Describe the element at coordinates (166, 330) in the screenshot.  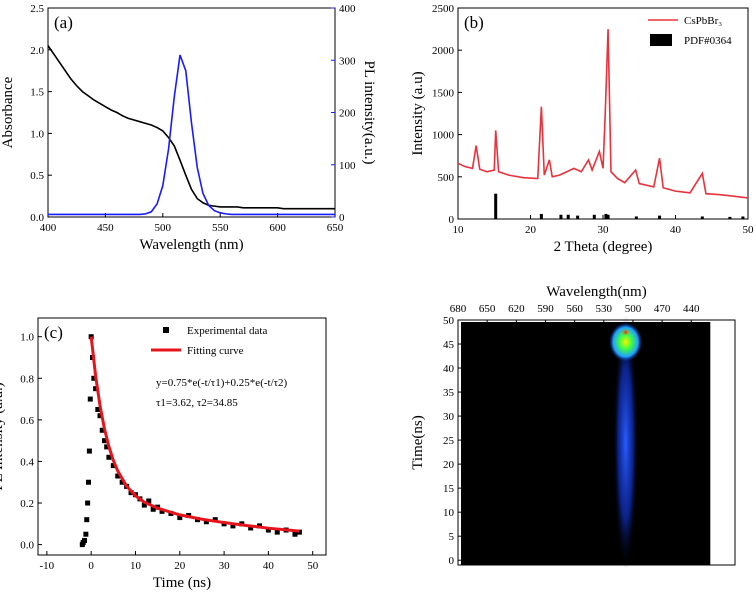
I see `legend-swatch` at that location.